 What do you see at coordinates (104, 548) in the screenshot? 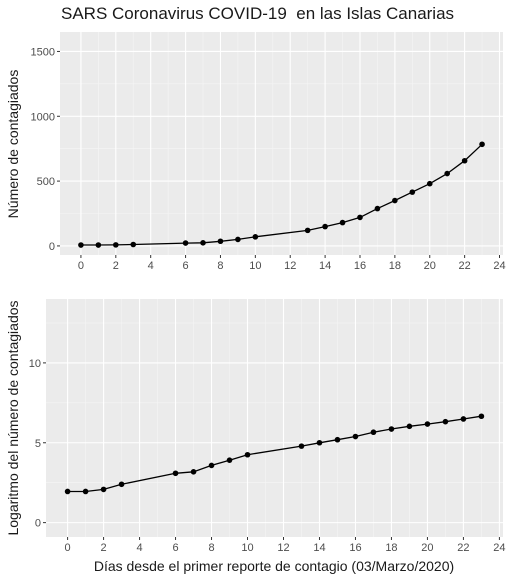
I see `panel-2-x-tick-label: 2` at bounding box center [104, 548].